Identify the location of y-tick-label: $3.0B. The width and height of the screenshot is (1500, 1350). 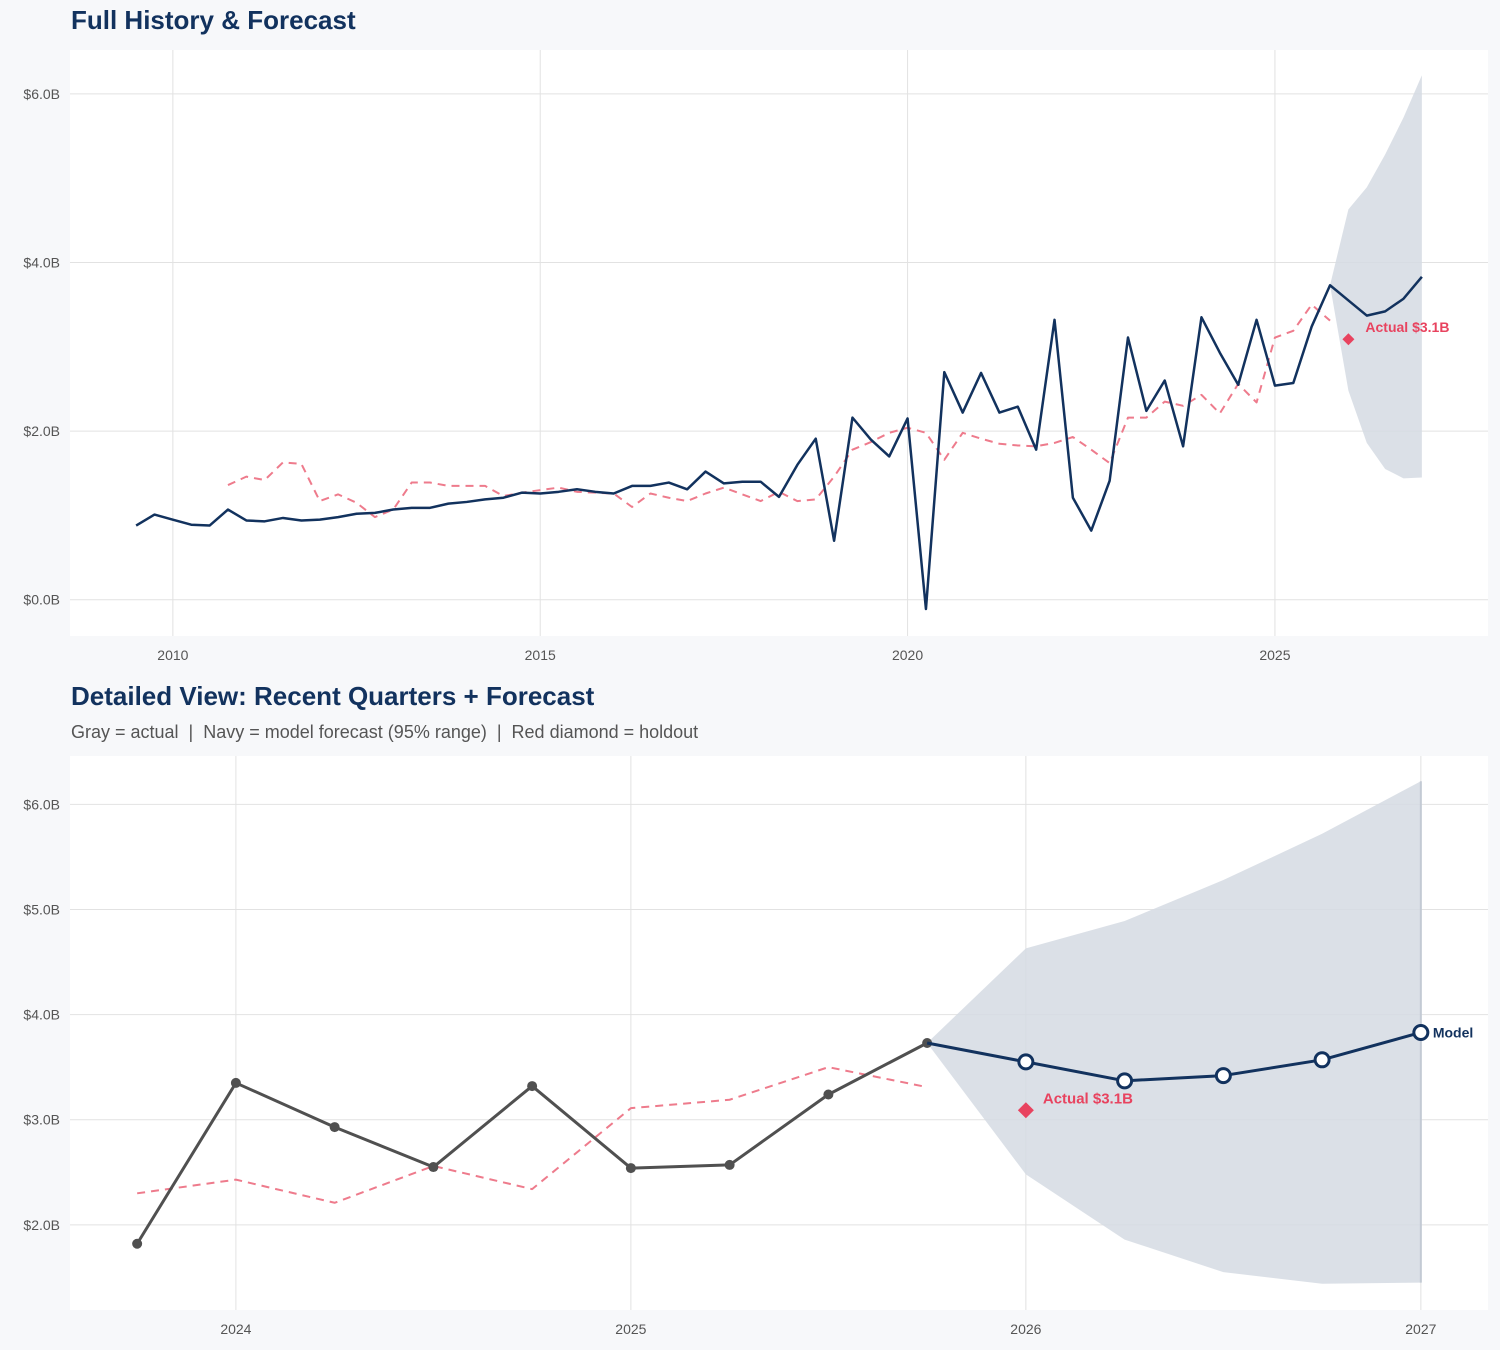
(41, 1120).